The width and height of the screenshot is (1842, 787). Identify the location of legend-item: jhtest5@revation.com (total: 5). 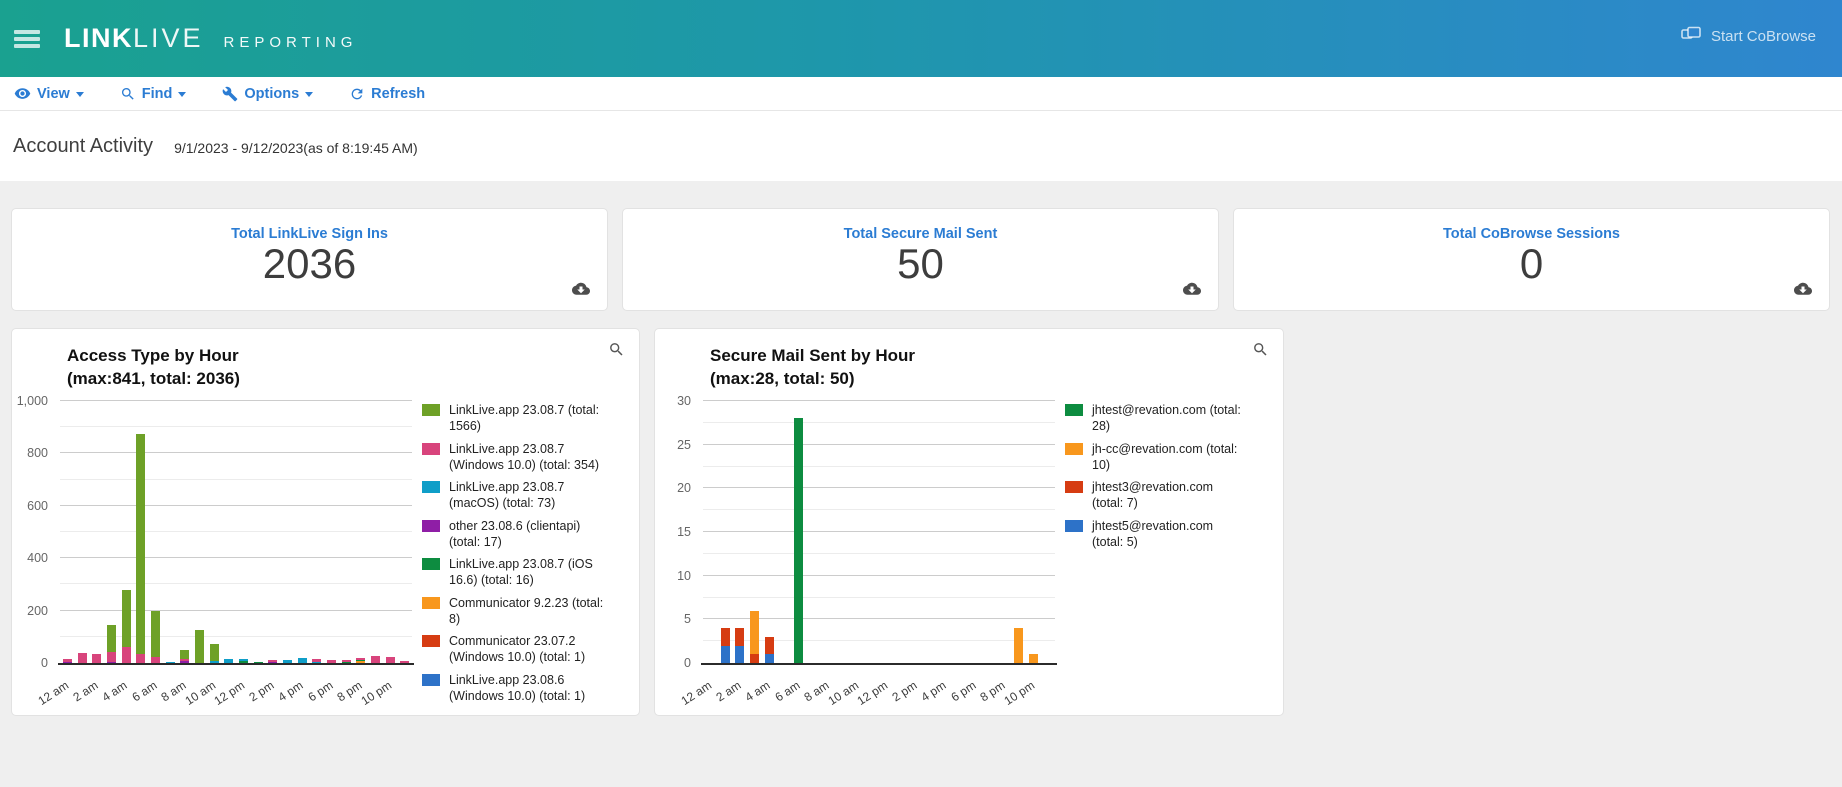
(1156, 534).